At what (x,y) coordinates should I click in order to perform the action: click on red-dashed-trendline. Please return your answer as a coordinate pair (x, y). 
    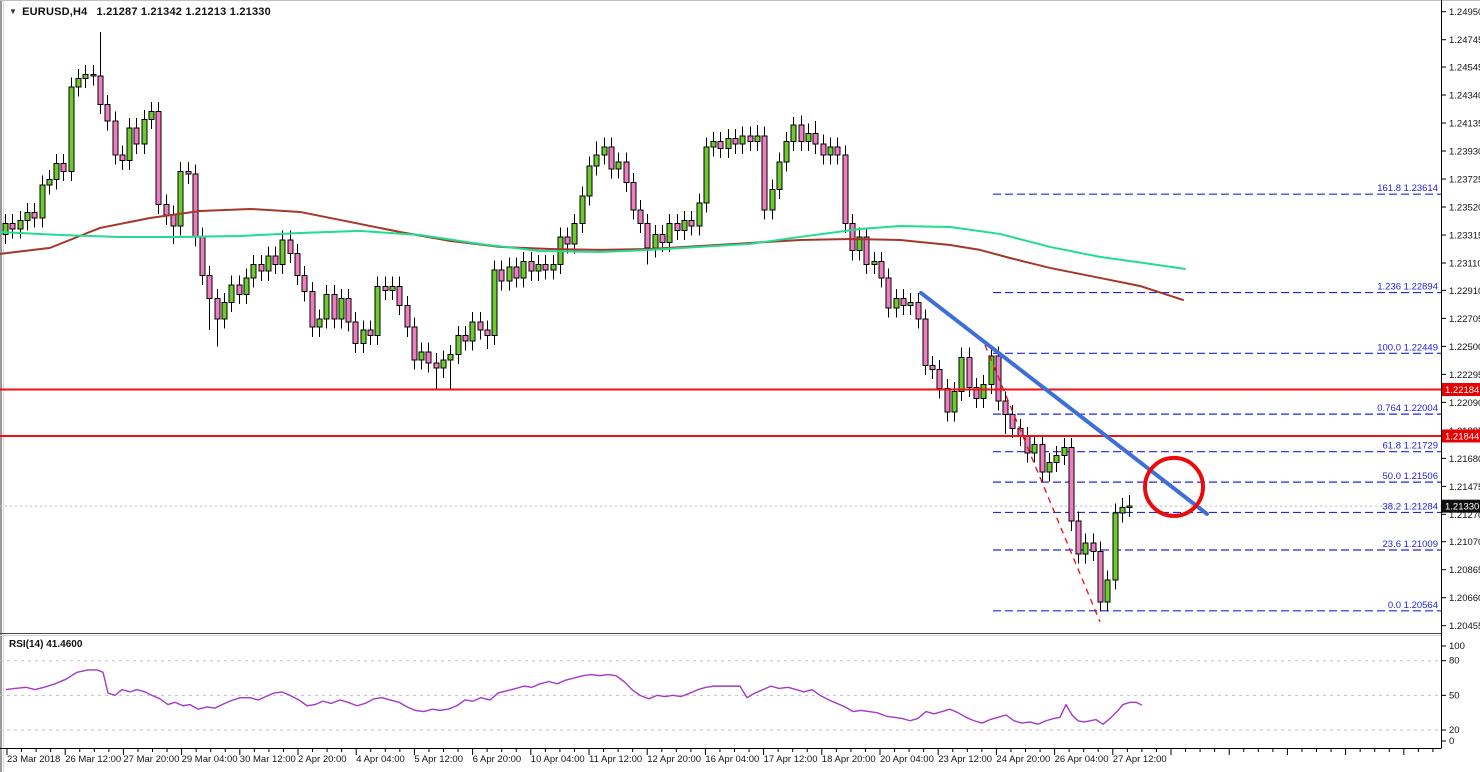
    Looking at the image, I should click on (1042, 483).